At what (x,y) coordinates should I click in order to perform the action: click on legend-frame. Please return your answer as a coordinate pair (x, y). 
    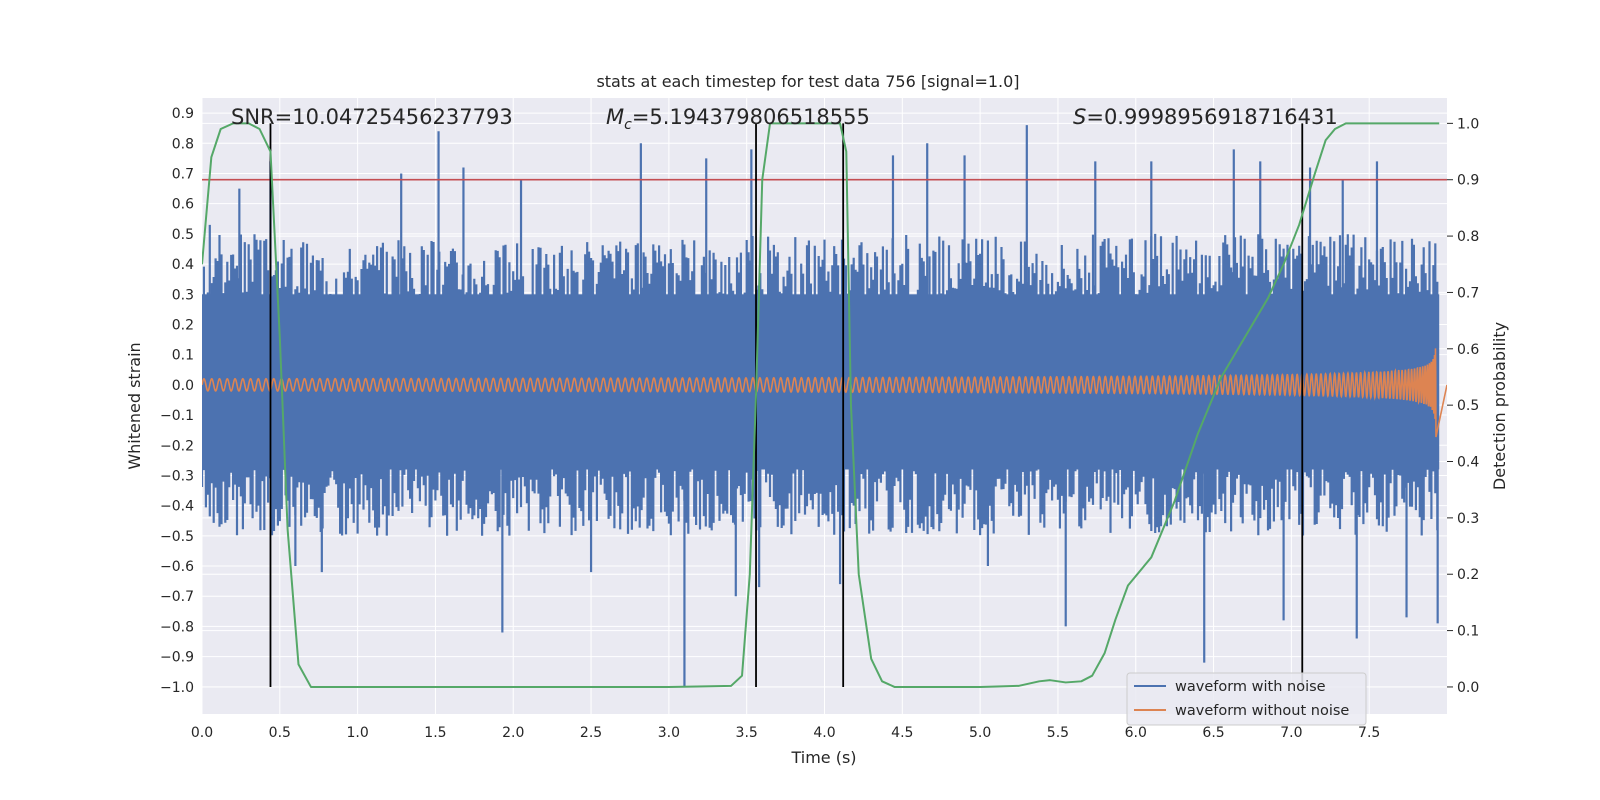
    Looking at the image, I should click on (1246, 699).